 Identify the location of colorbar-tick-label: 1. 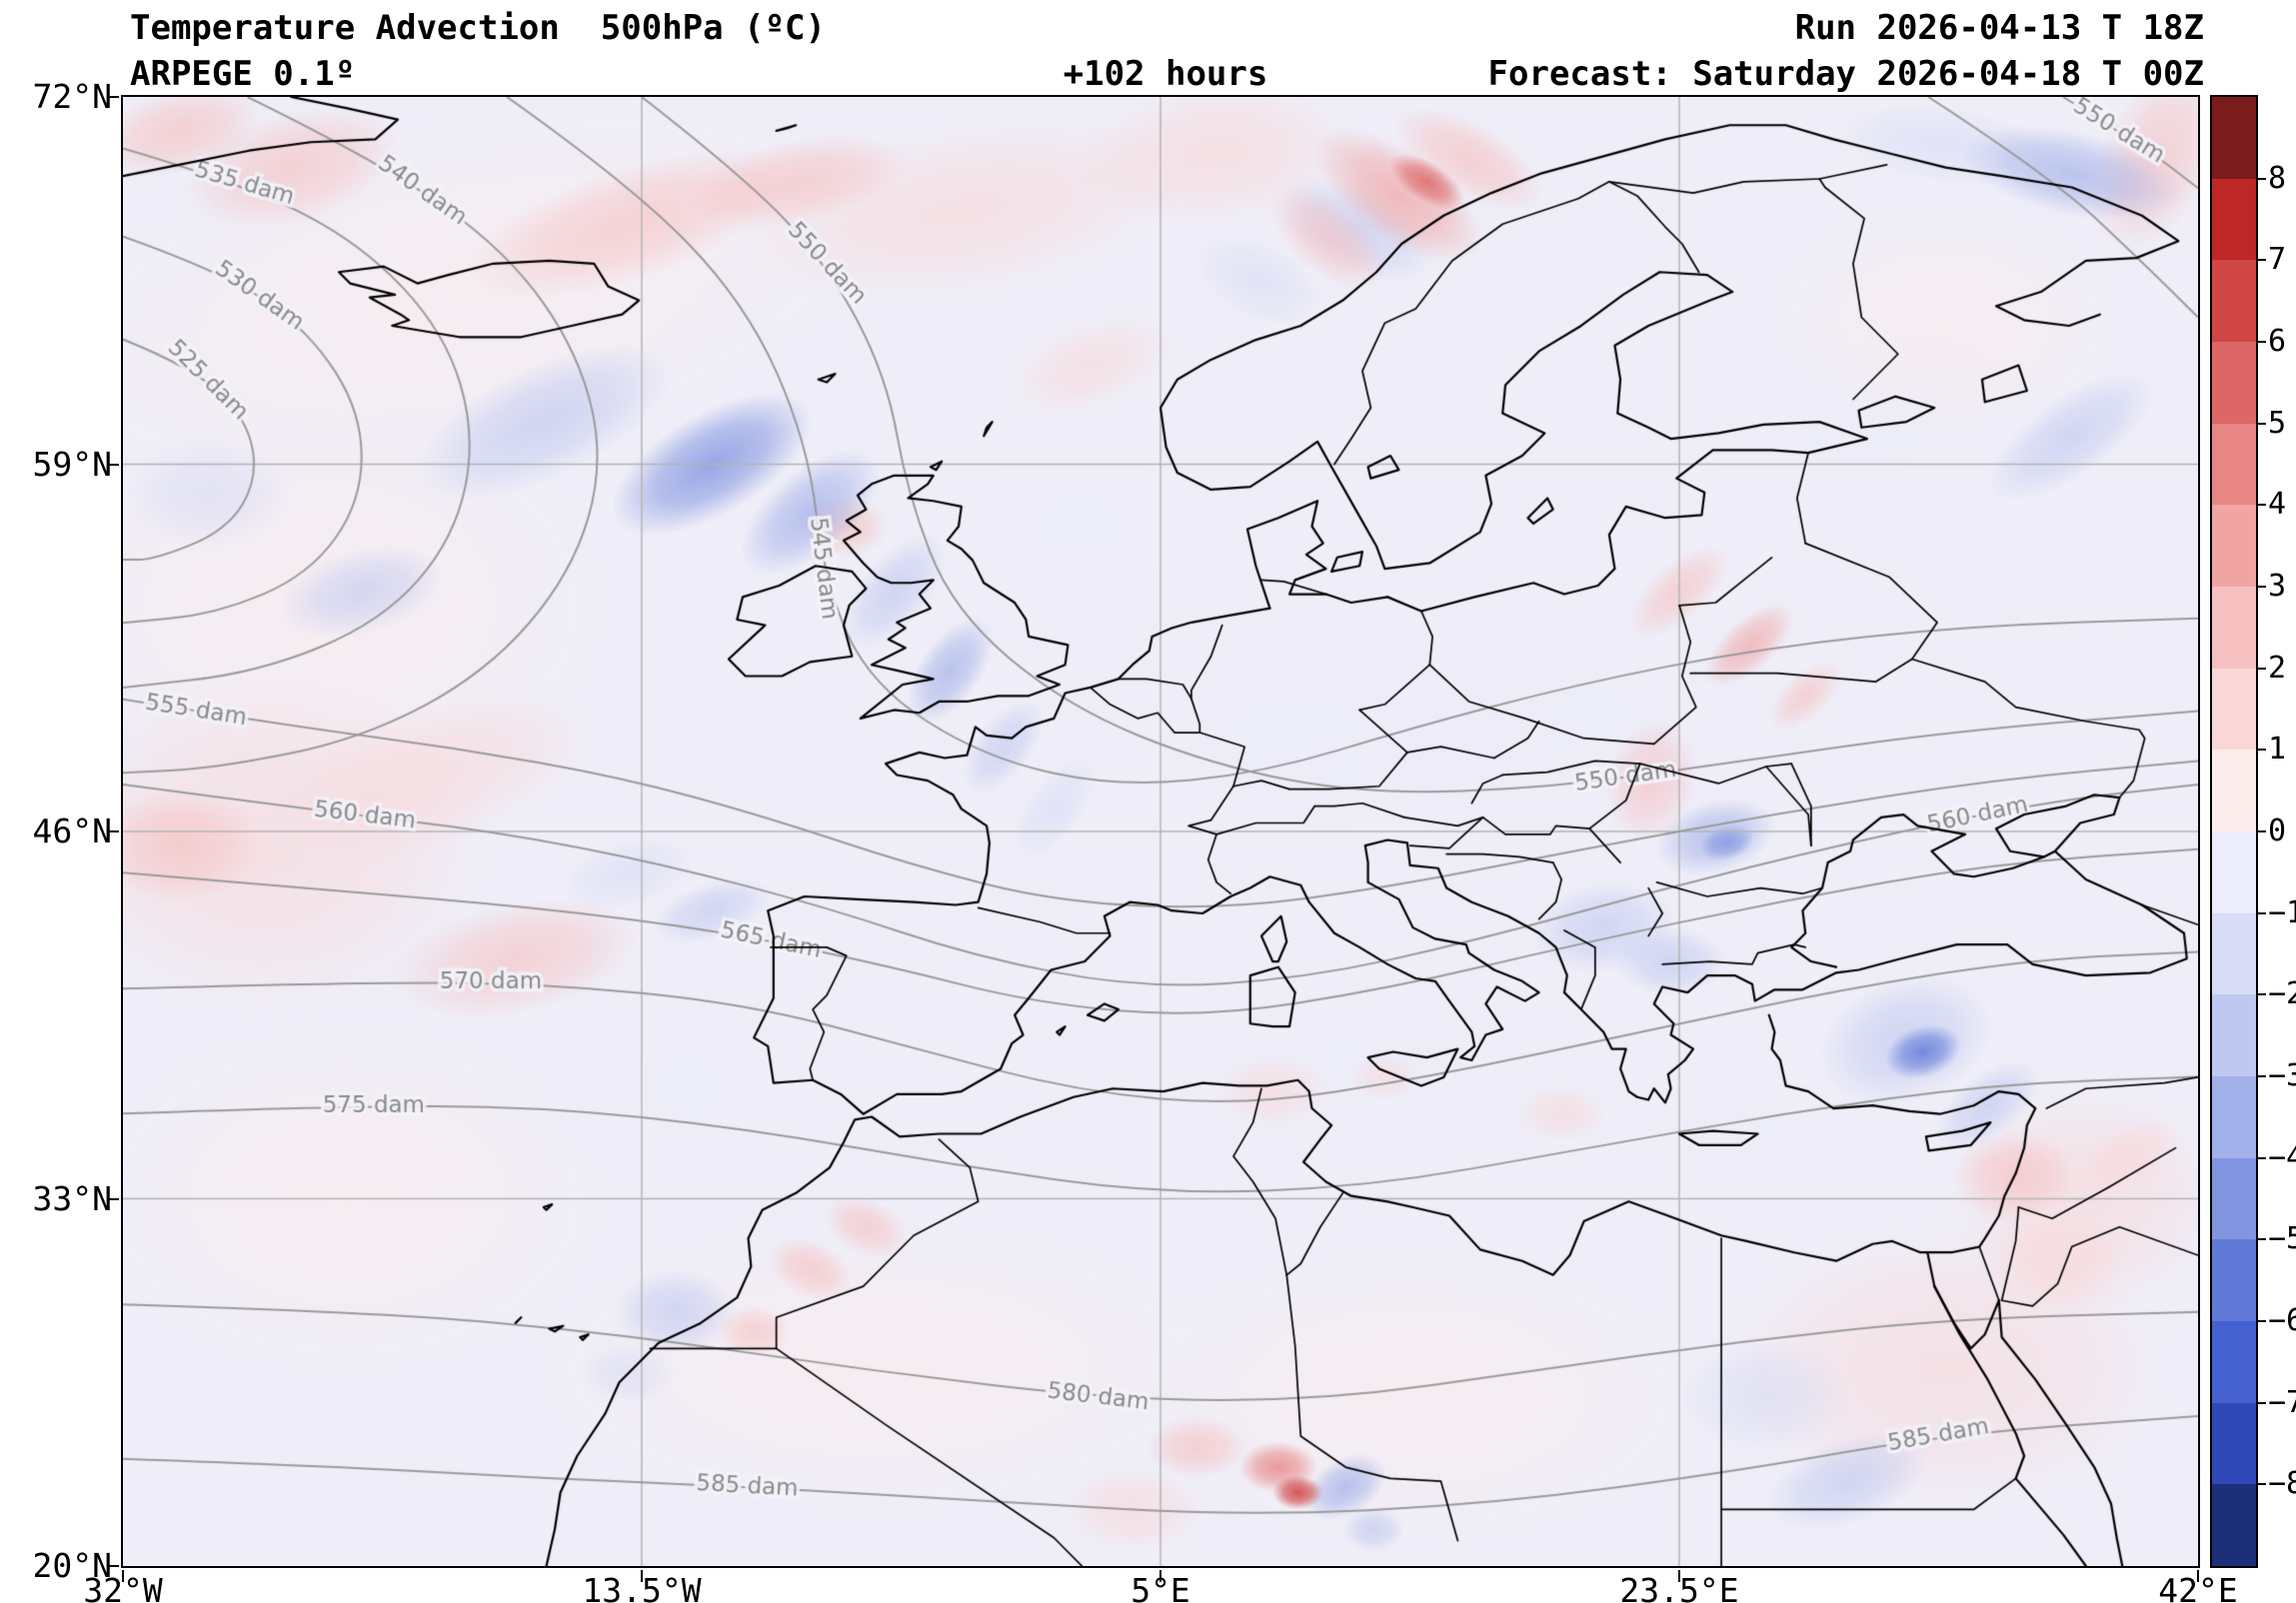
(2277, 750).